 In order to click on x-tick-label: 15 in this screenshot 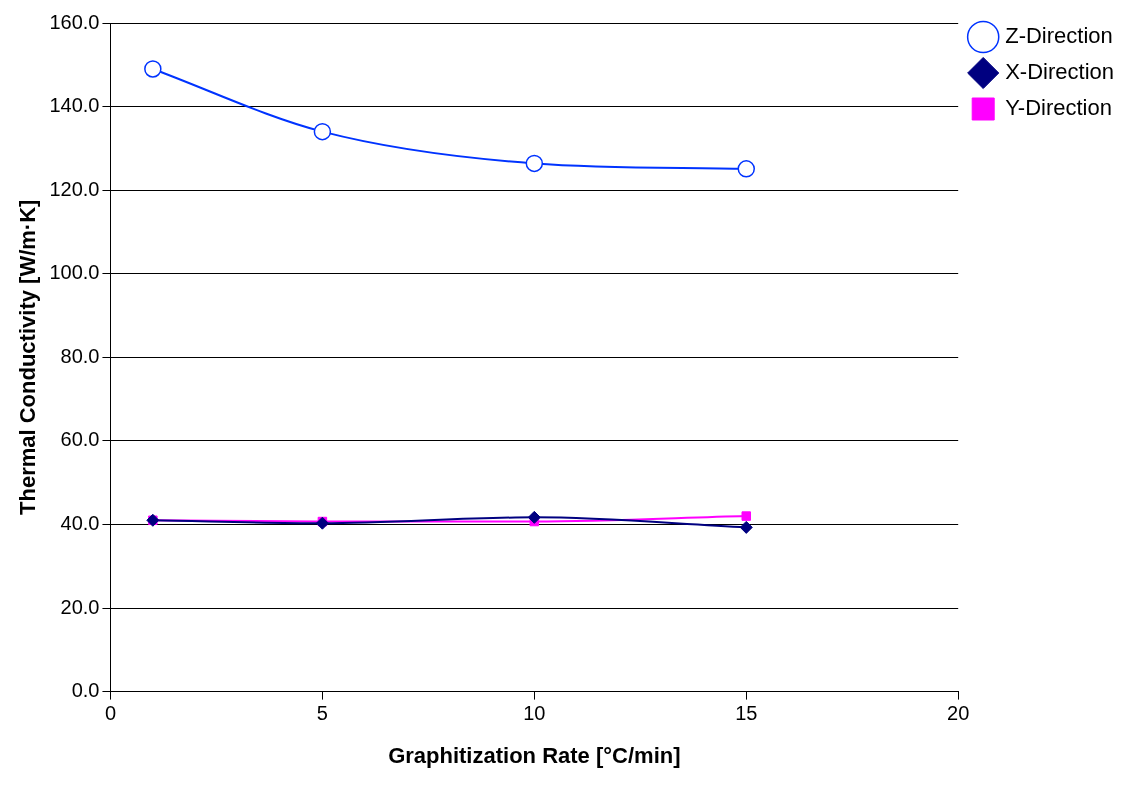, I will do `click(746, 713)`.